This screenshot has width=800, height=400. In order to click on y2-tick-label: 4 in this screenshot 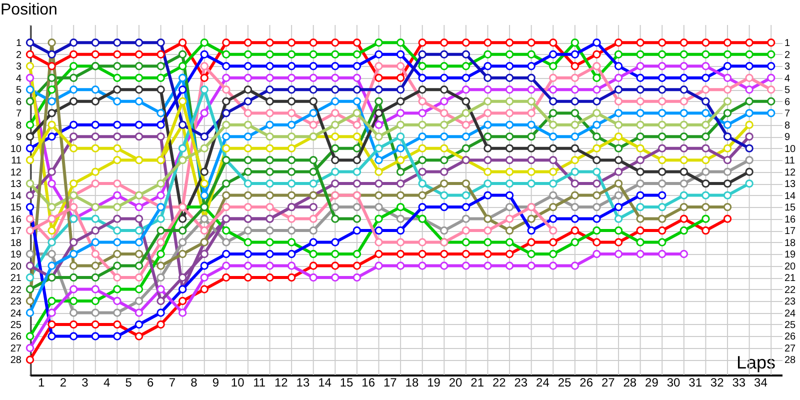, I will do `click(787, 78)`.